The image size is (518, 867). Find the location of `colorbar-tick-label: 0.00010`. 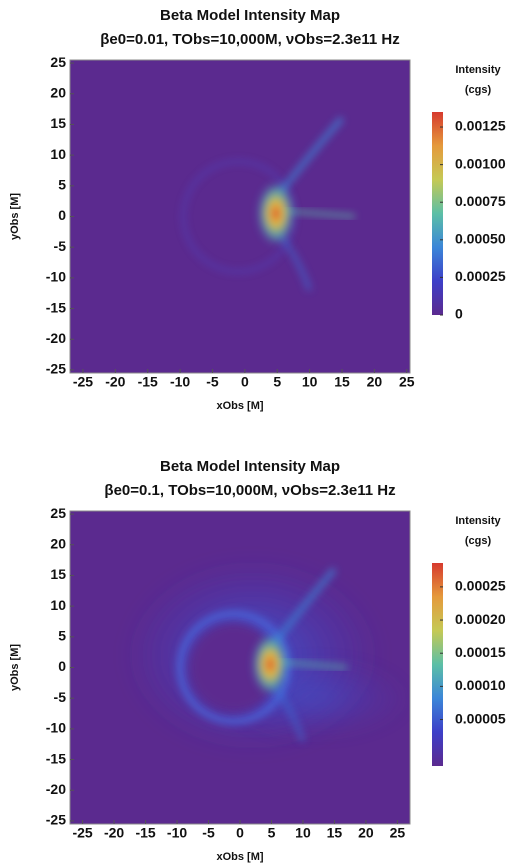

colorbar-tick-label: 0.00010 is located at coordinates (480, 685).